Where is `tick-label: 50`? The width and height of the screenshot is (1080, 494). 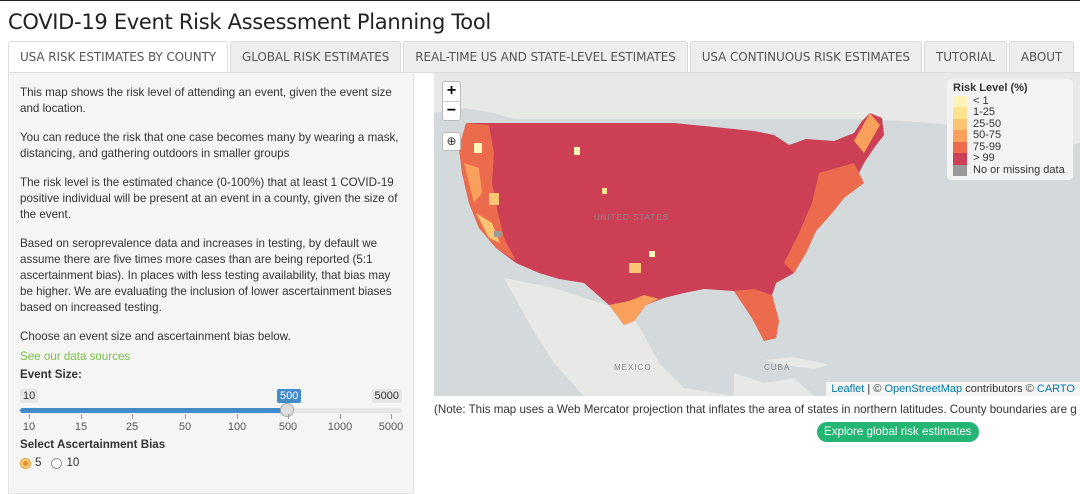
tick-label: 50 is located at coordinates (185, 427).